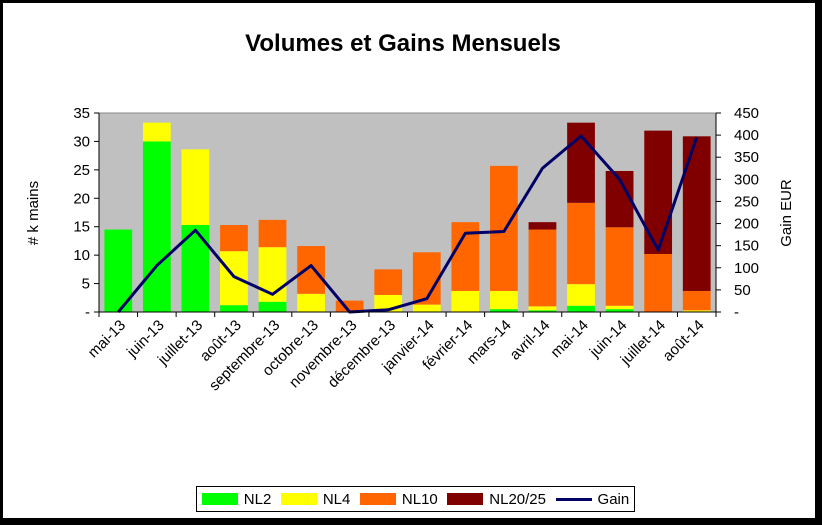 Image resolution: width=822 pixels, height=525 pixels. Describe the element at coordinates (257, 499) in the screenshot. I see `legend-label-nl2: NL2` at that location.